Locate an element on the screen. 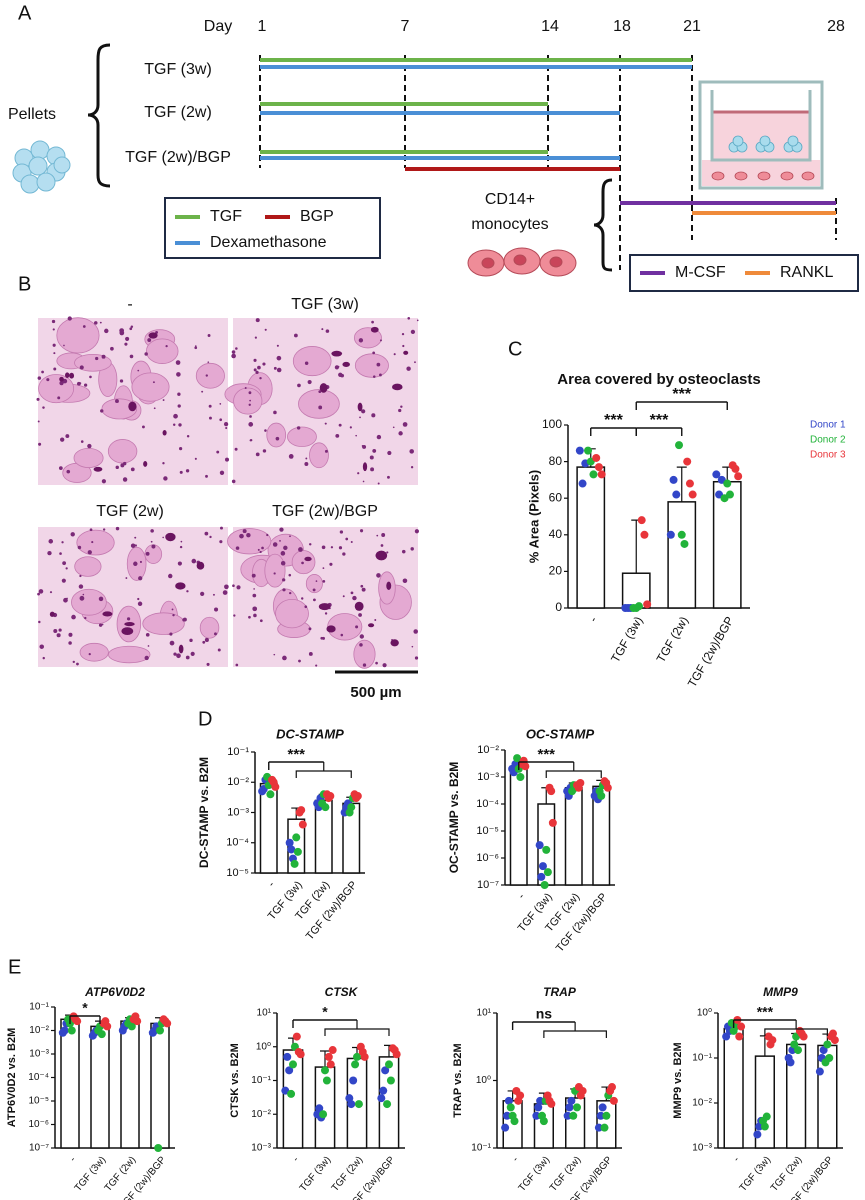  y-axis-label: OC-STAMP vs. B2M is located at coordinates (454, 818).